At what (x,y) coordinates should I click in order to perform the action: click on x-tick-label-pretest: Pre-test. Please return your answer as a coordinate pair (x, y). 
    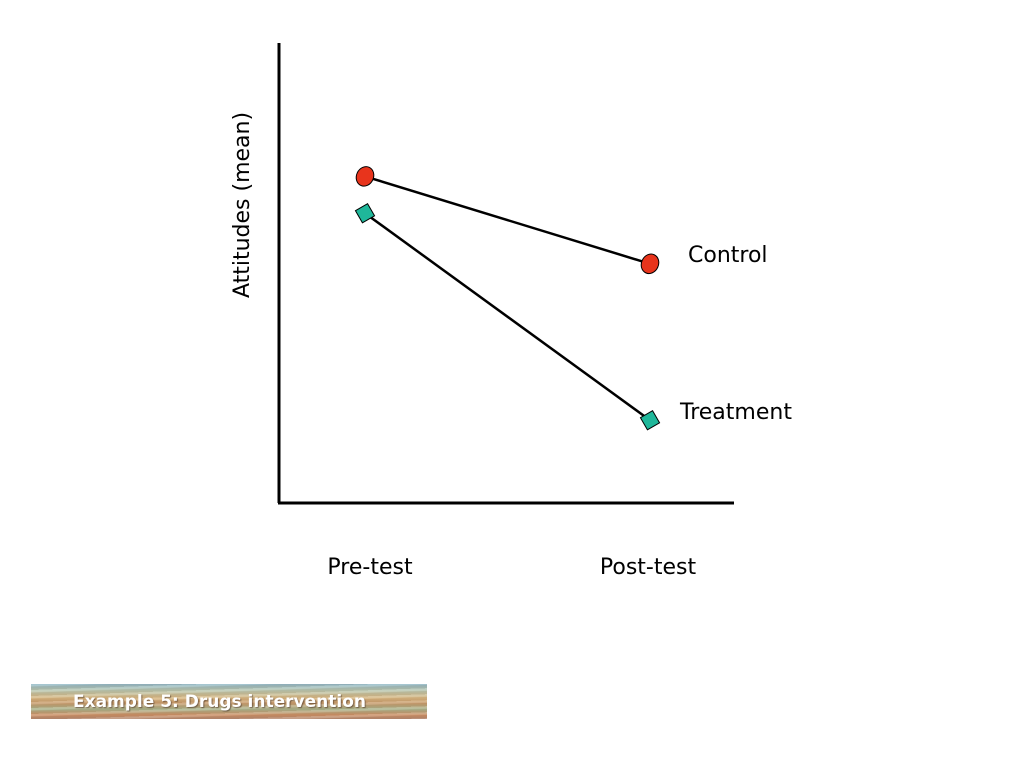
    Looking at the image, I should click on (370, 567).